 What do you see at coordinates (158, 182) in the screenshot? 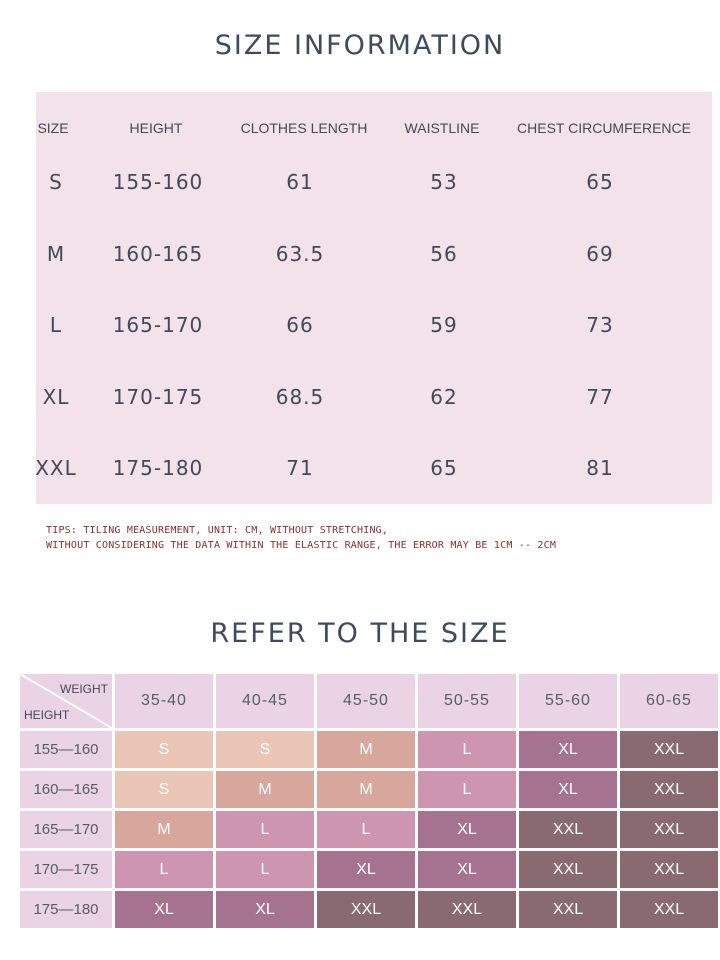
I see `cell-height: 155-160` at bounding box center [158, 182].